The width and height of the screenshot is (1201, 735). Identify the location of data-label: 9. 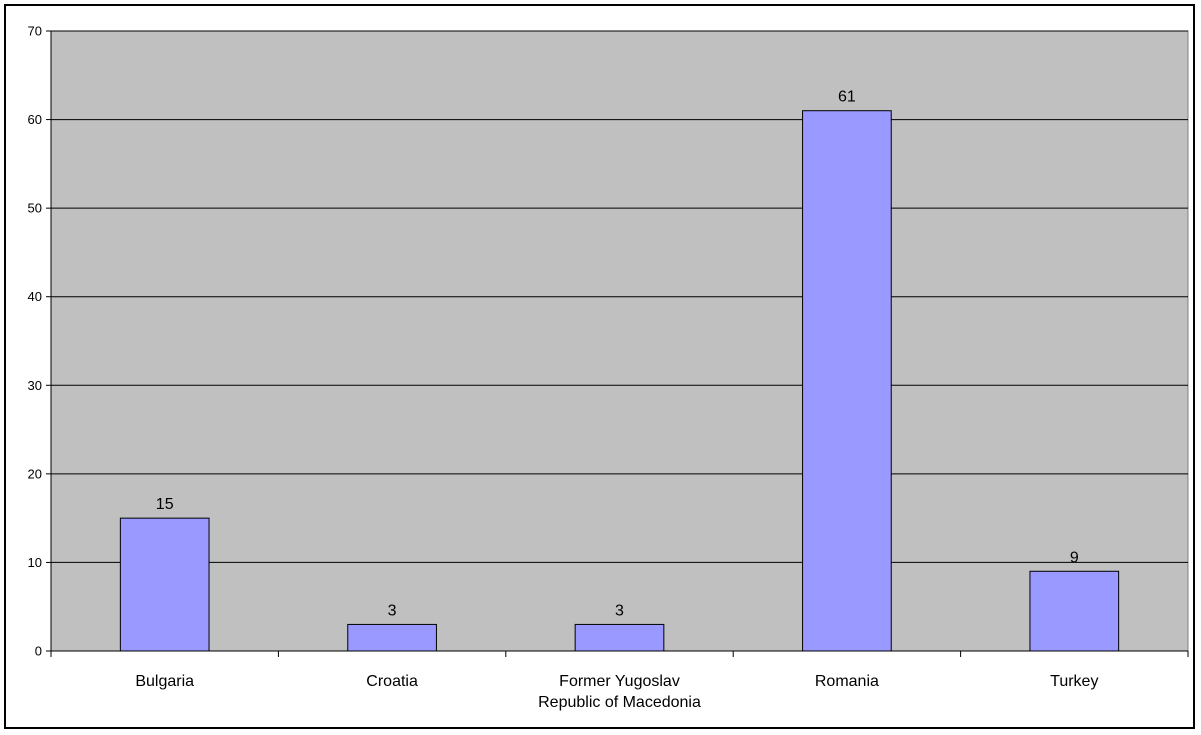
(1074, 557).